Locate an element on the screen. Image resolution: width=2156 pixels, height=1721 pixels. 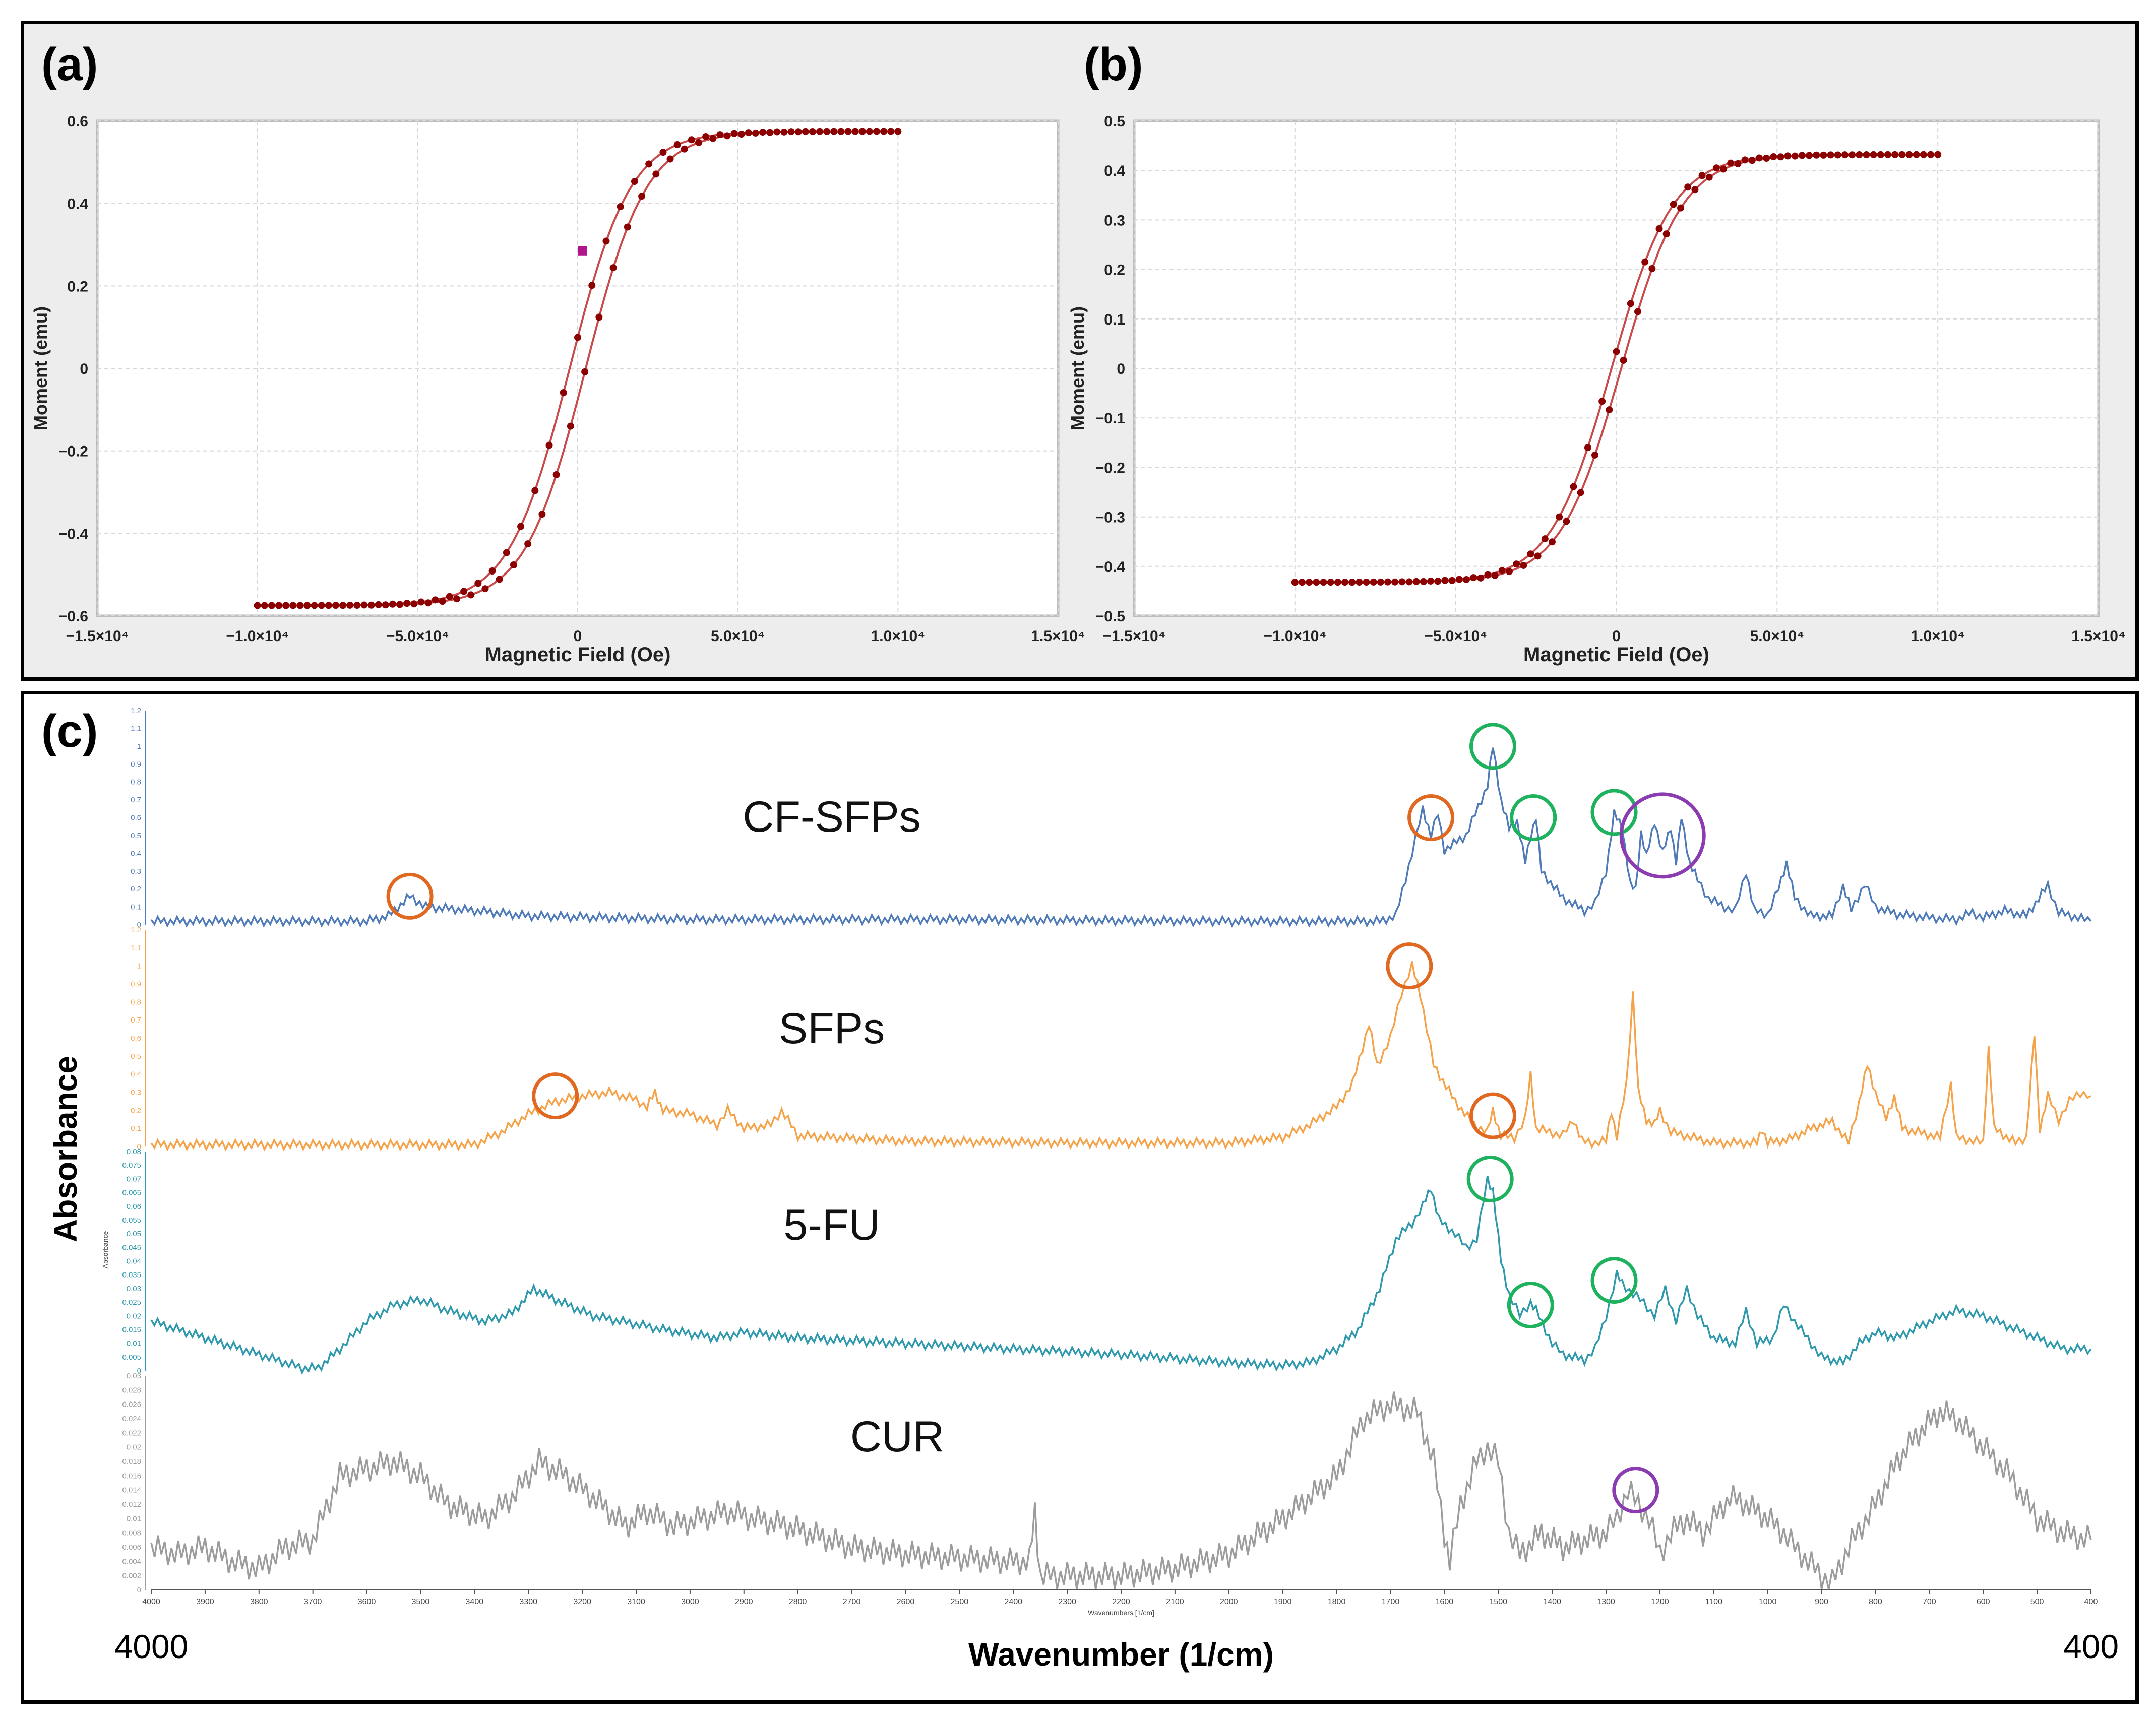
x-tick-label: 3400 is located at coordinates (475, 1602).